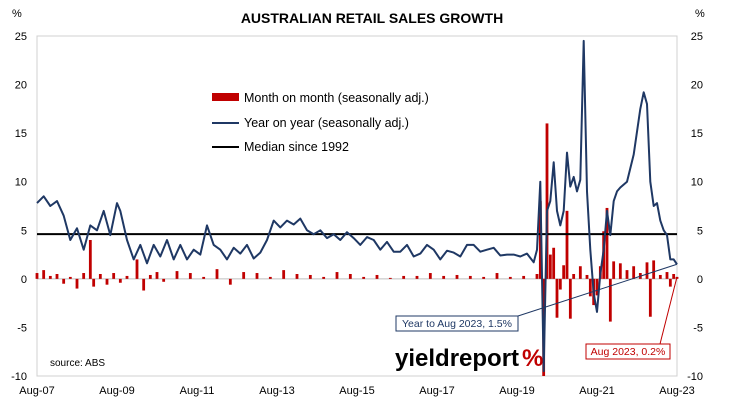  What do you see at coordinates (668, 310) in the screenshot?
I see `annotation-mom-leader` at bounding box center [668, 310].